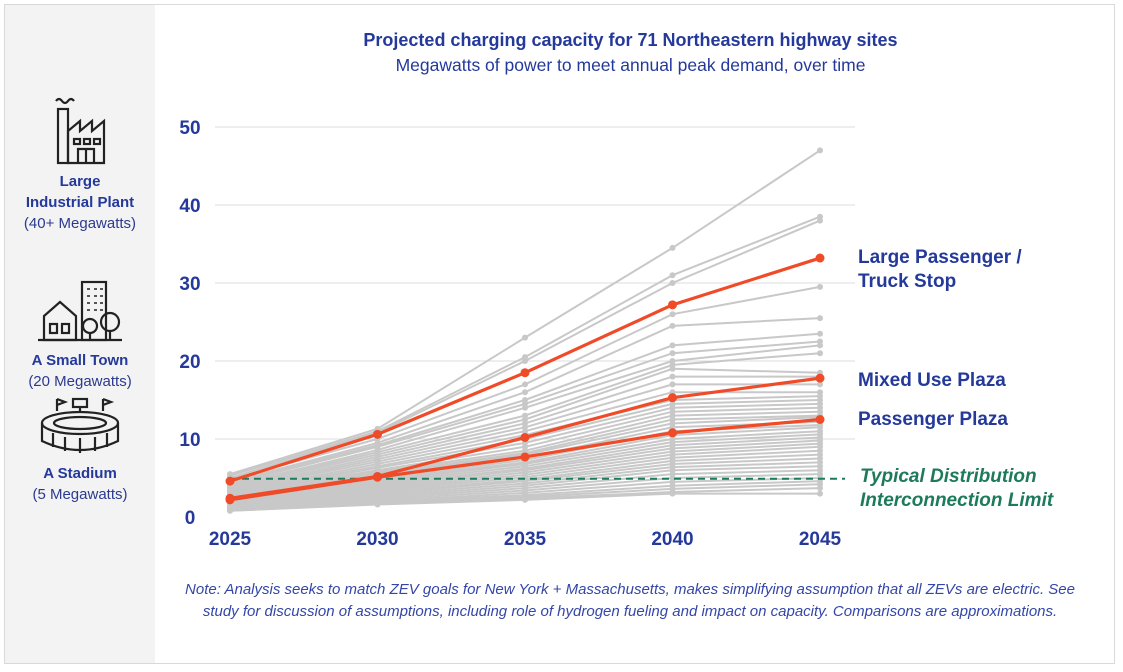  Describe the element at coordinates (189, 128) in the screenshot. I see `y-tick-label: 50` at that location.